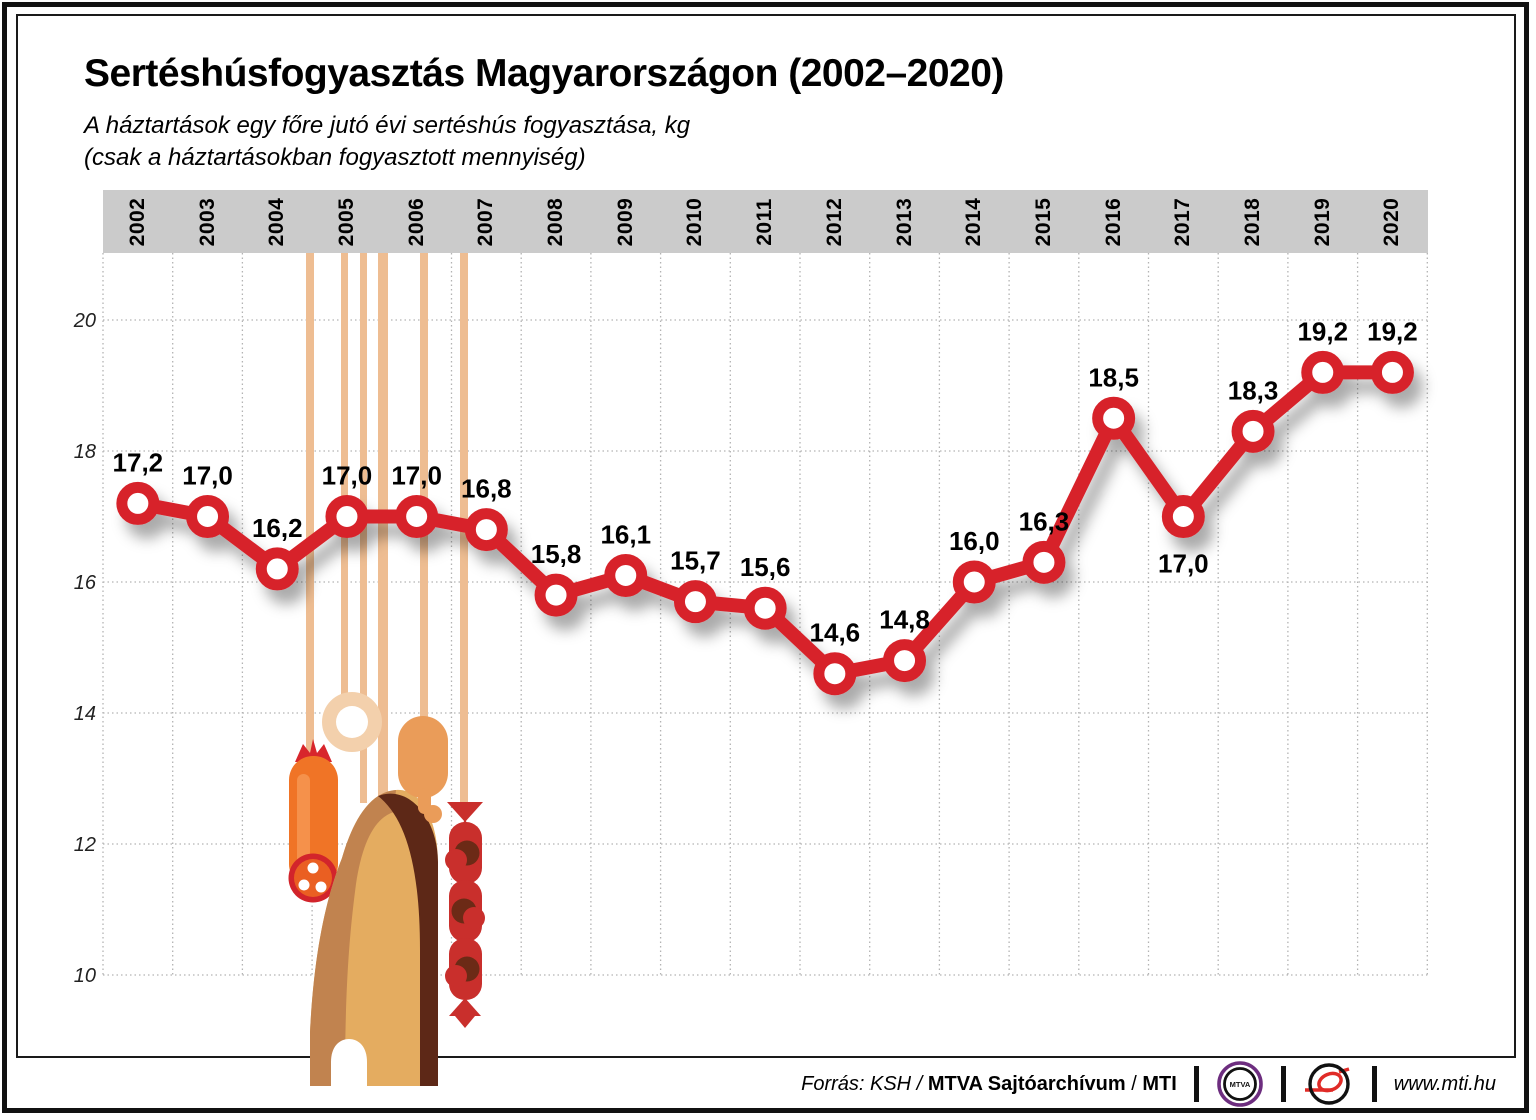 The image size is (1536, 1120). I want to click on year-label: 2004, so click(277, 221).